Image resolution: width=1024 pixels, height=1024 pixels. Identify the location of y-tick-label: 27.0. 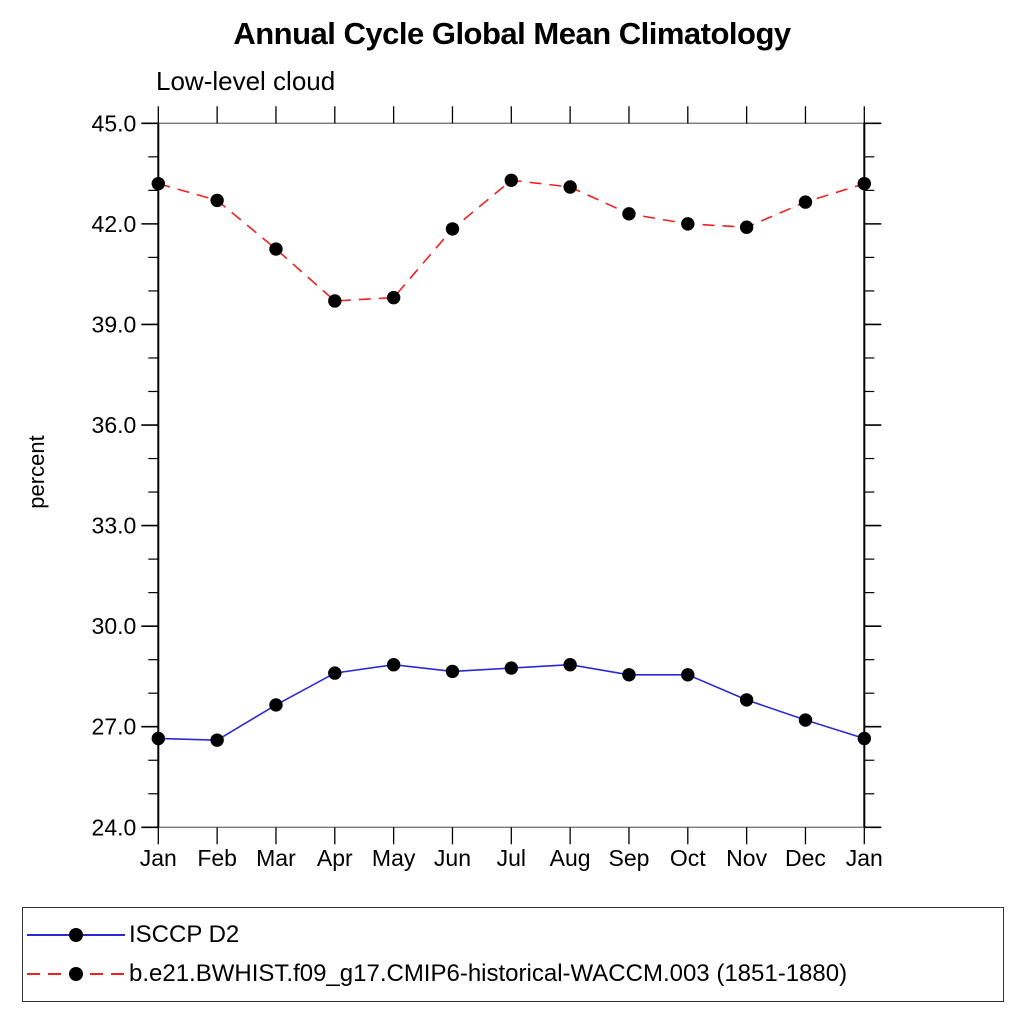
(114, 727).